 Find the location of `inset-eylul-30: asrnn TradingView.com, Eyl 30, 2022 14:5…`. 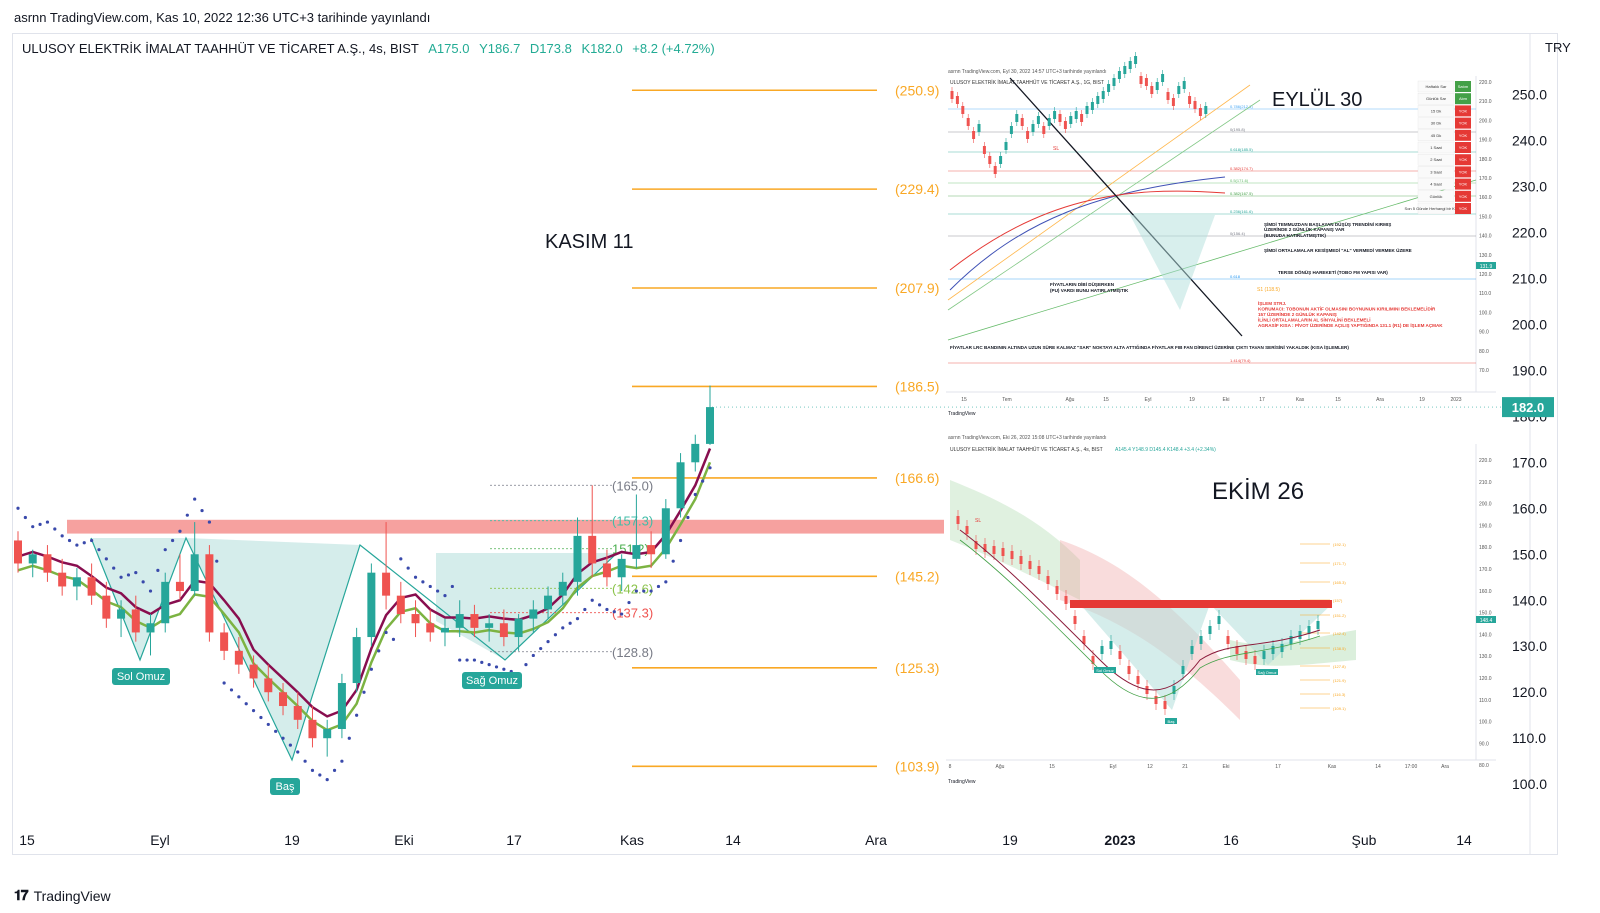

inset-eylul-30: asrnn TradingView.com, Eyl 30, 2022 14:5… is located at coordinates (1221, 235).